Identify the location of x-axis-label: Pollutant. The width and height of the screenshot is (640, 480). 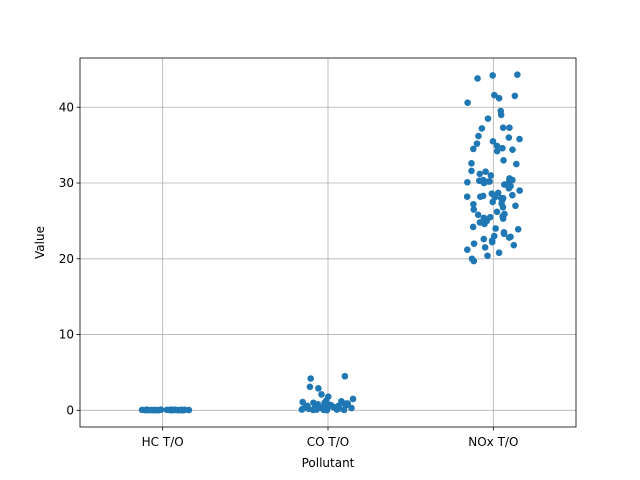
(328, 463).